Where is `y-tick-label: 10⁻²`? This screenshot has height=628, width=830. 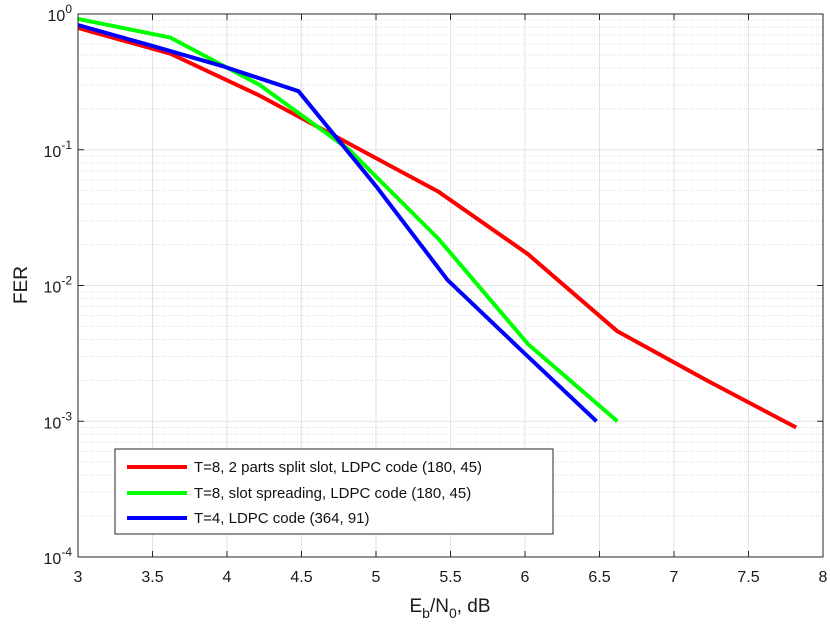 y-tick-label: 10⁻² is located at coordinates (58, 285).